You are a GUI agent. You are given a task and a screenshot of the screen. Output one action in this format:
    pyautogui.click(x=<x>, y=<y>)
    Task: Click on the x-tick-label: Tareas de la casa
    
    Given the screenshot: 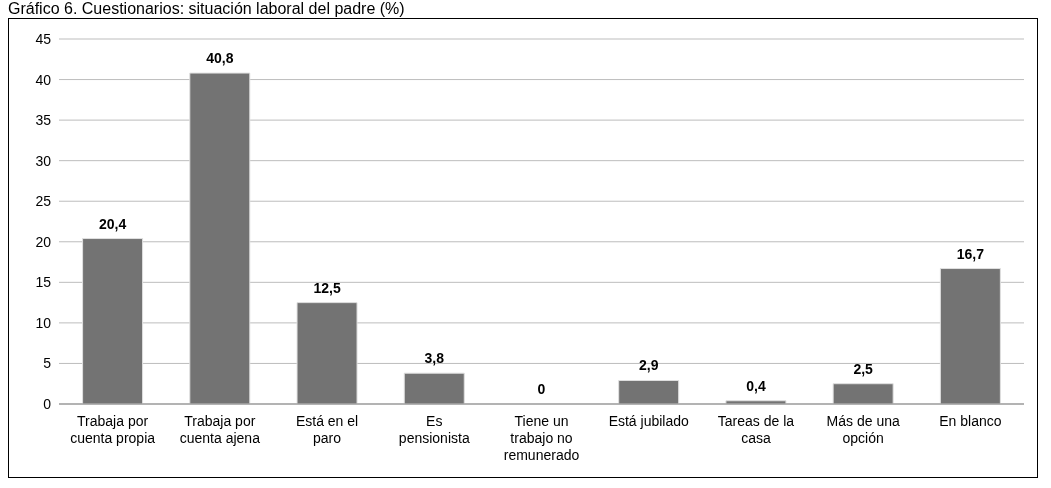 What is the action you would take?
    pyautogui.click(x=756, y=429)
    